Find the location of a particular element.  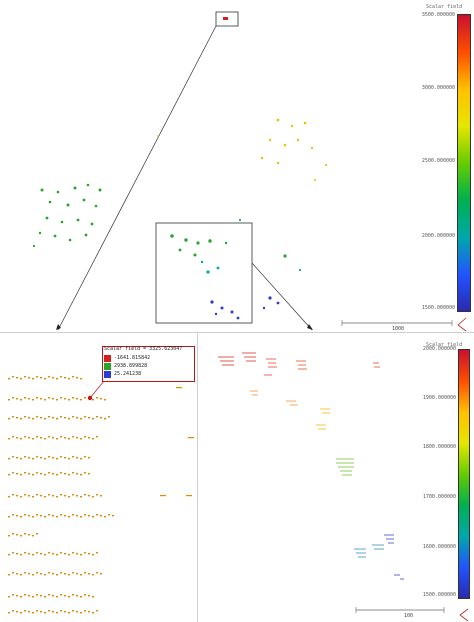

rgb-row-blue: 25.241238 is located at coordinates (140, 374).